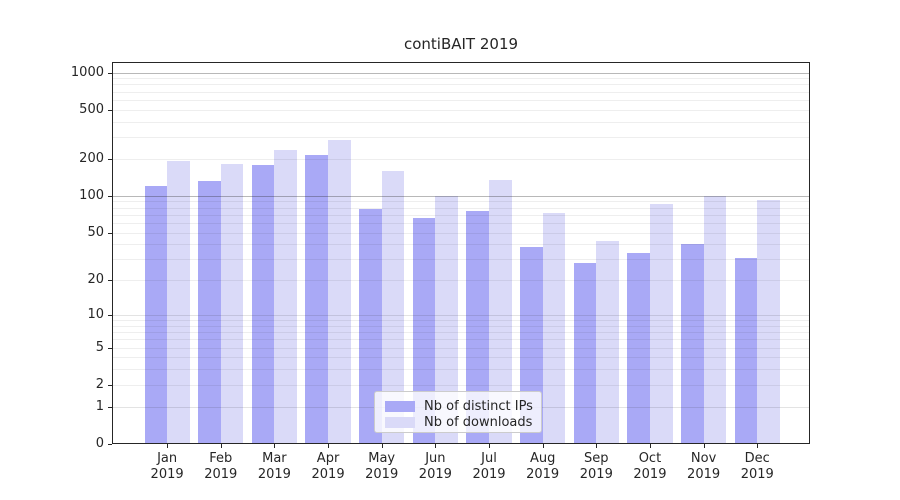 The image size is (900, 500). I want to click on legend-swatch-downloads, so click(400, 422).